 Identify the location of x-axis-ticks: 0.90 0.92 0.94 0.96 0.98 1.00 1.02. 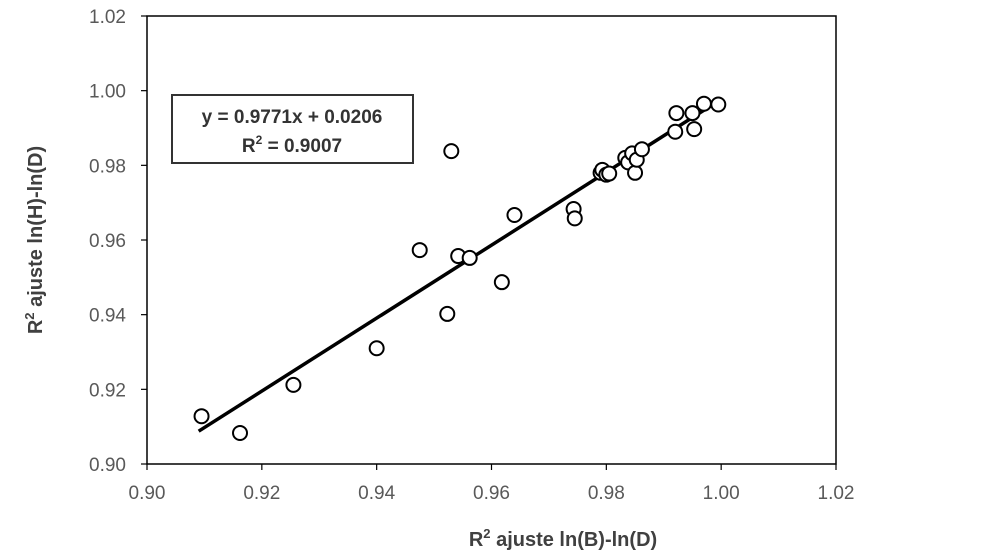
(492, 484).